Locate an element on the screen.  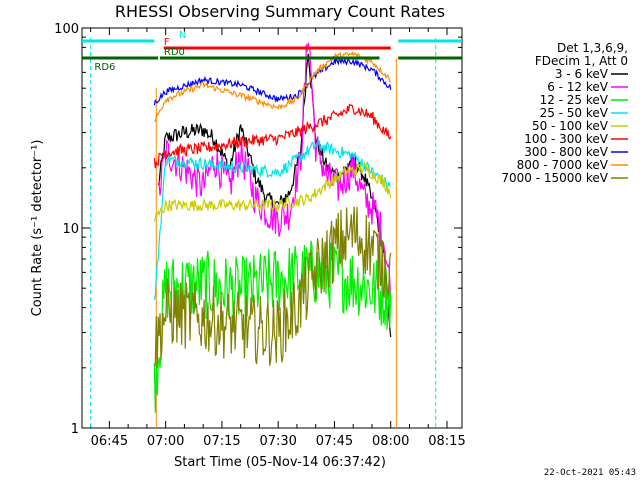
legend-entry-label: 7000 - 15000 keV is located at coordinates (554, 178).